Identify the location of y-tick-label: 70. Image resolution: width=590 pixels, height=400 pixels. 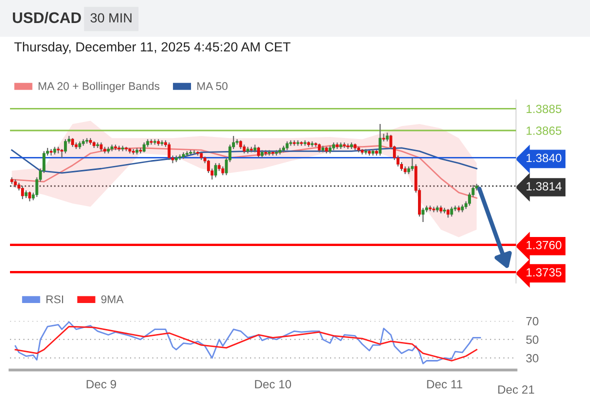
(532, 321).